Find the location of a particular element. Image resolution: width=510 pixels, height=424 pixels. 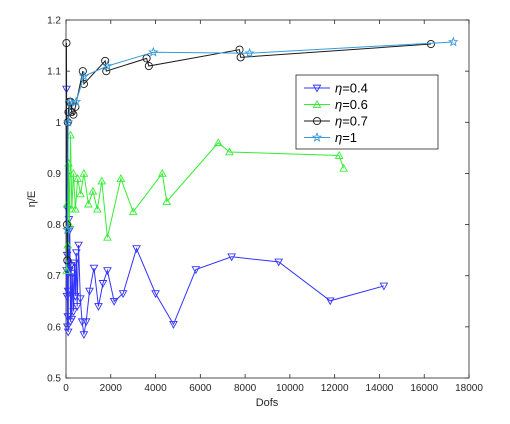

x-tick-label: 18000 is located at coordinates (469, 388).